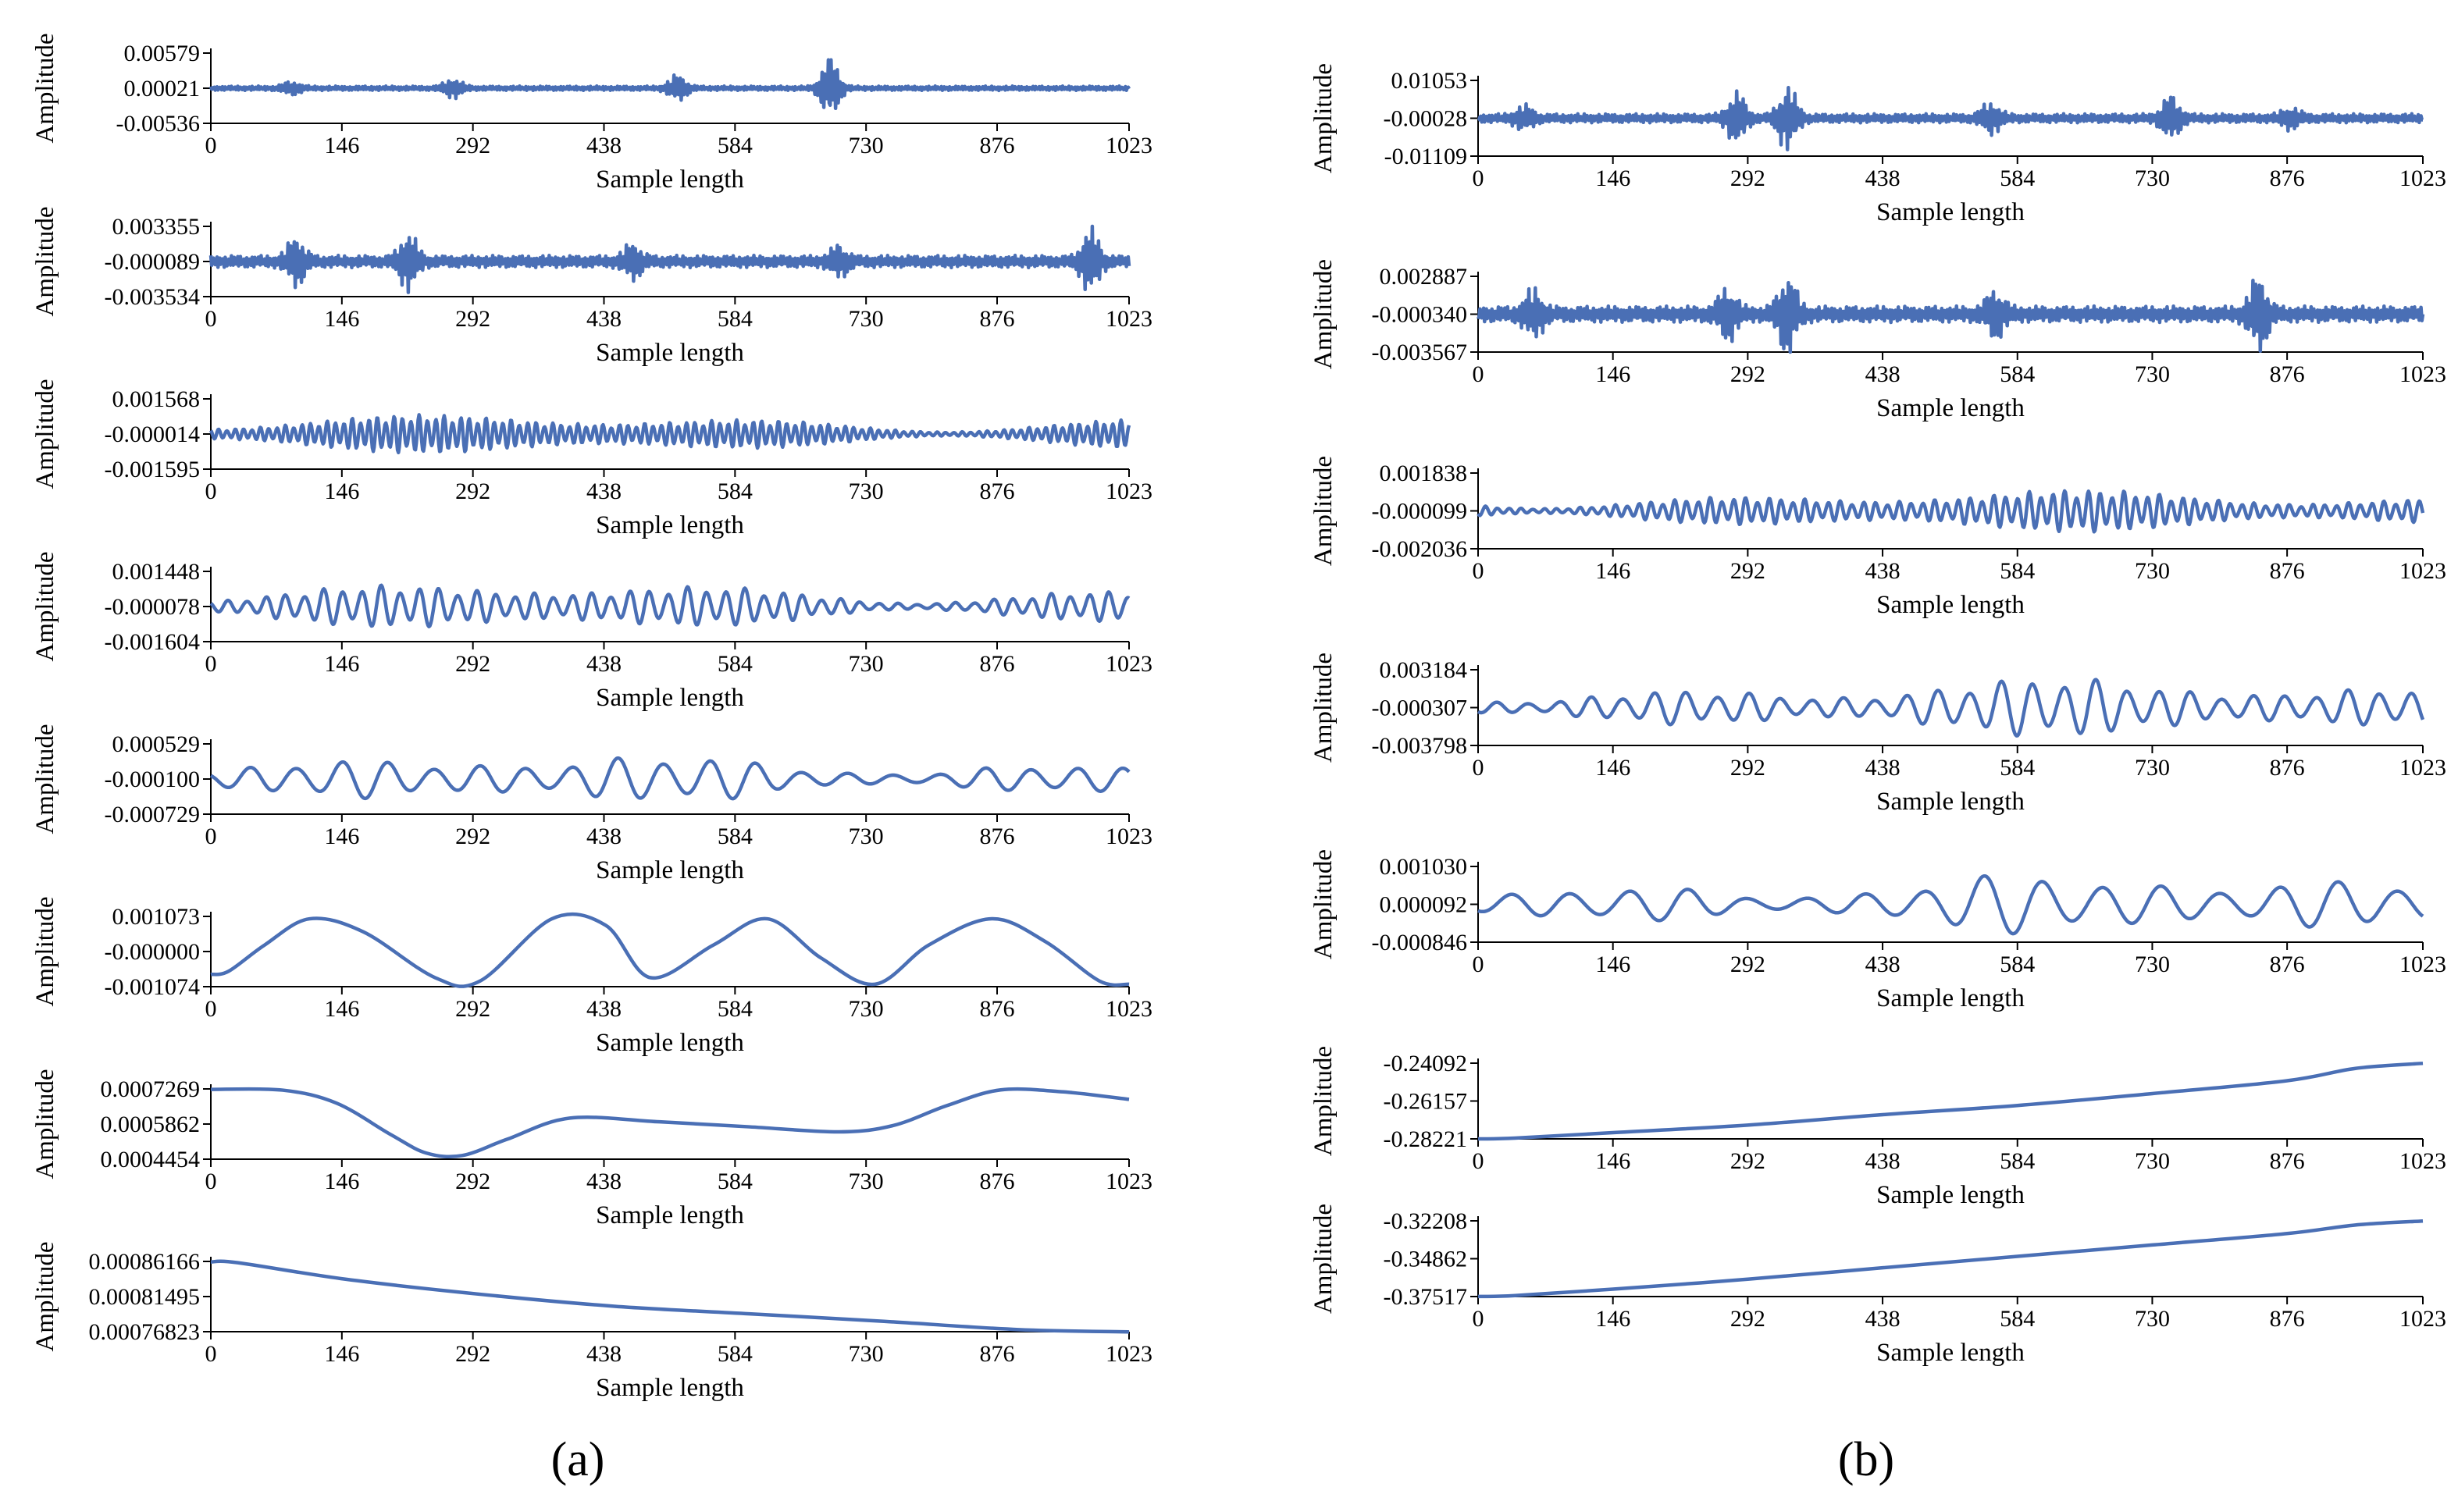  What do you see at coordinates (145, 1297) in the screenshot?
I see `y-tick-label: 0.00081495` at bounding box center [145, 1297].